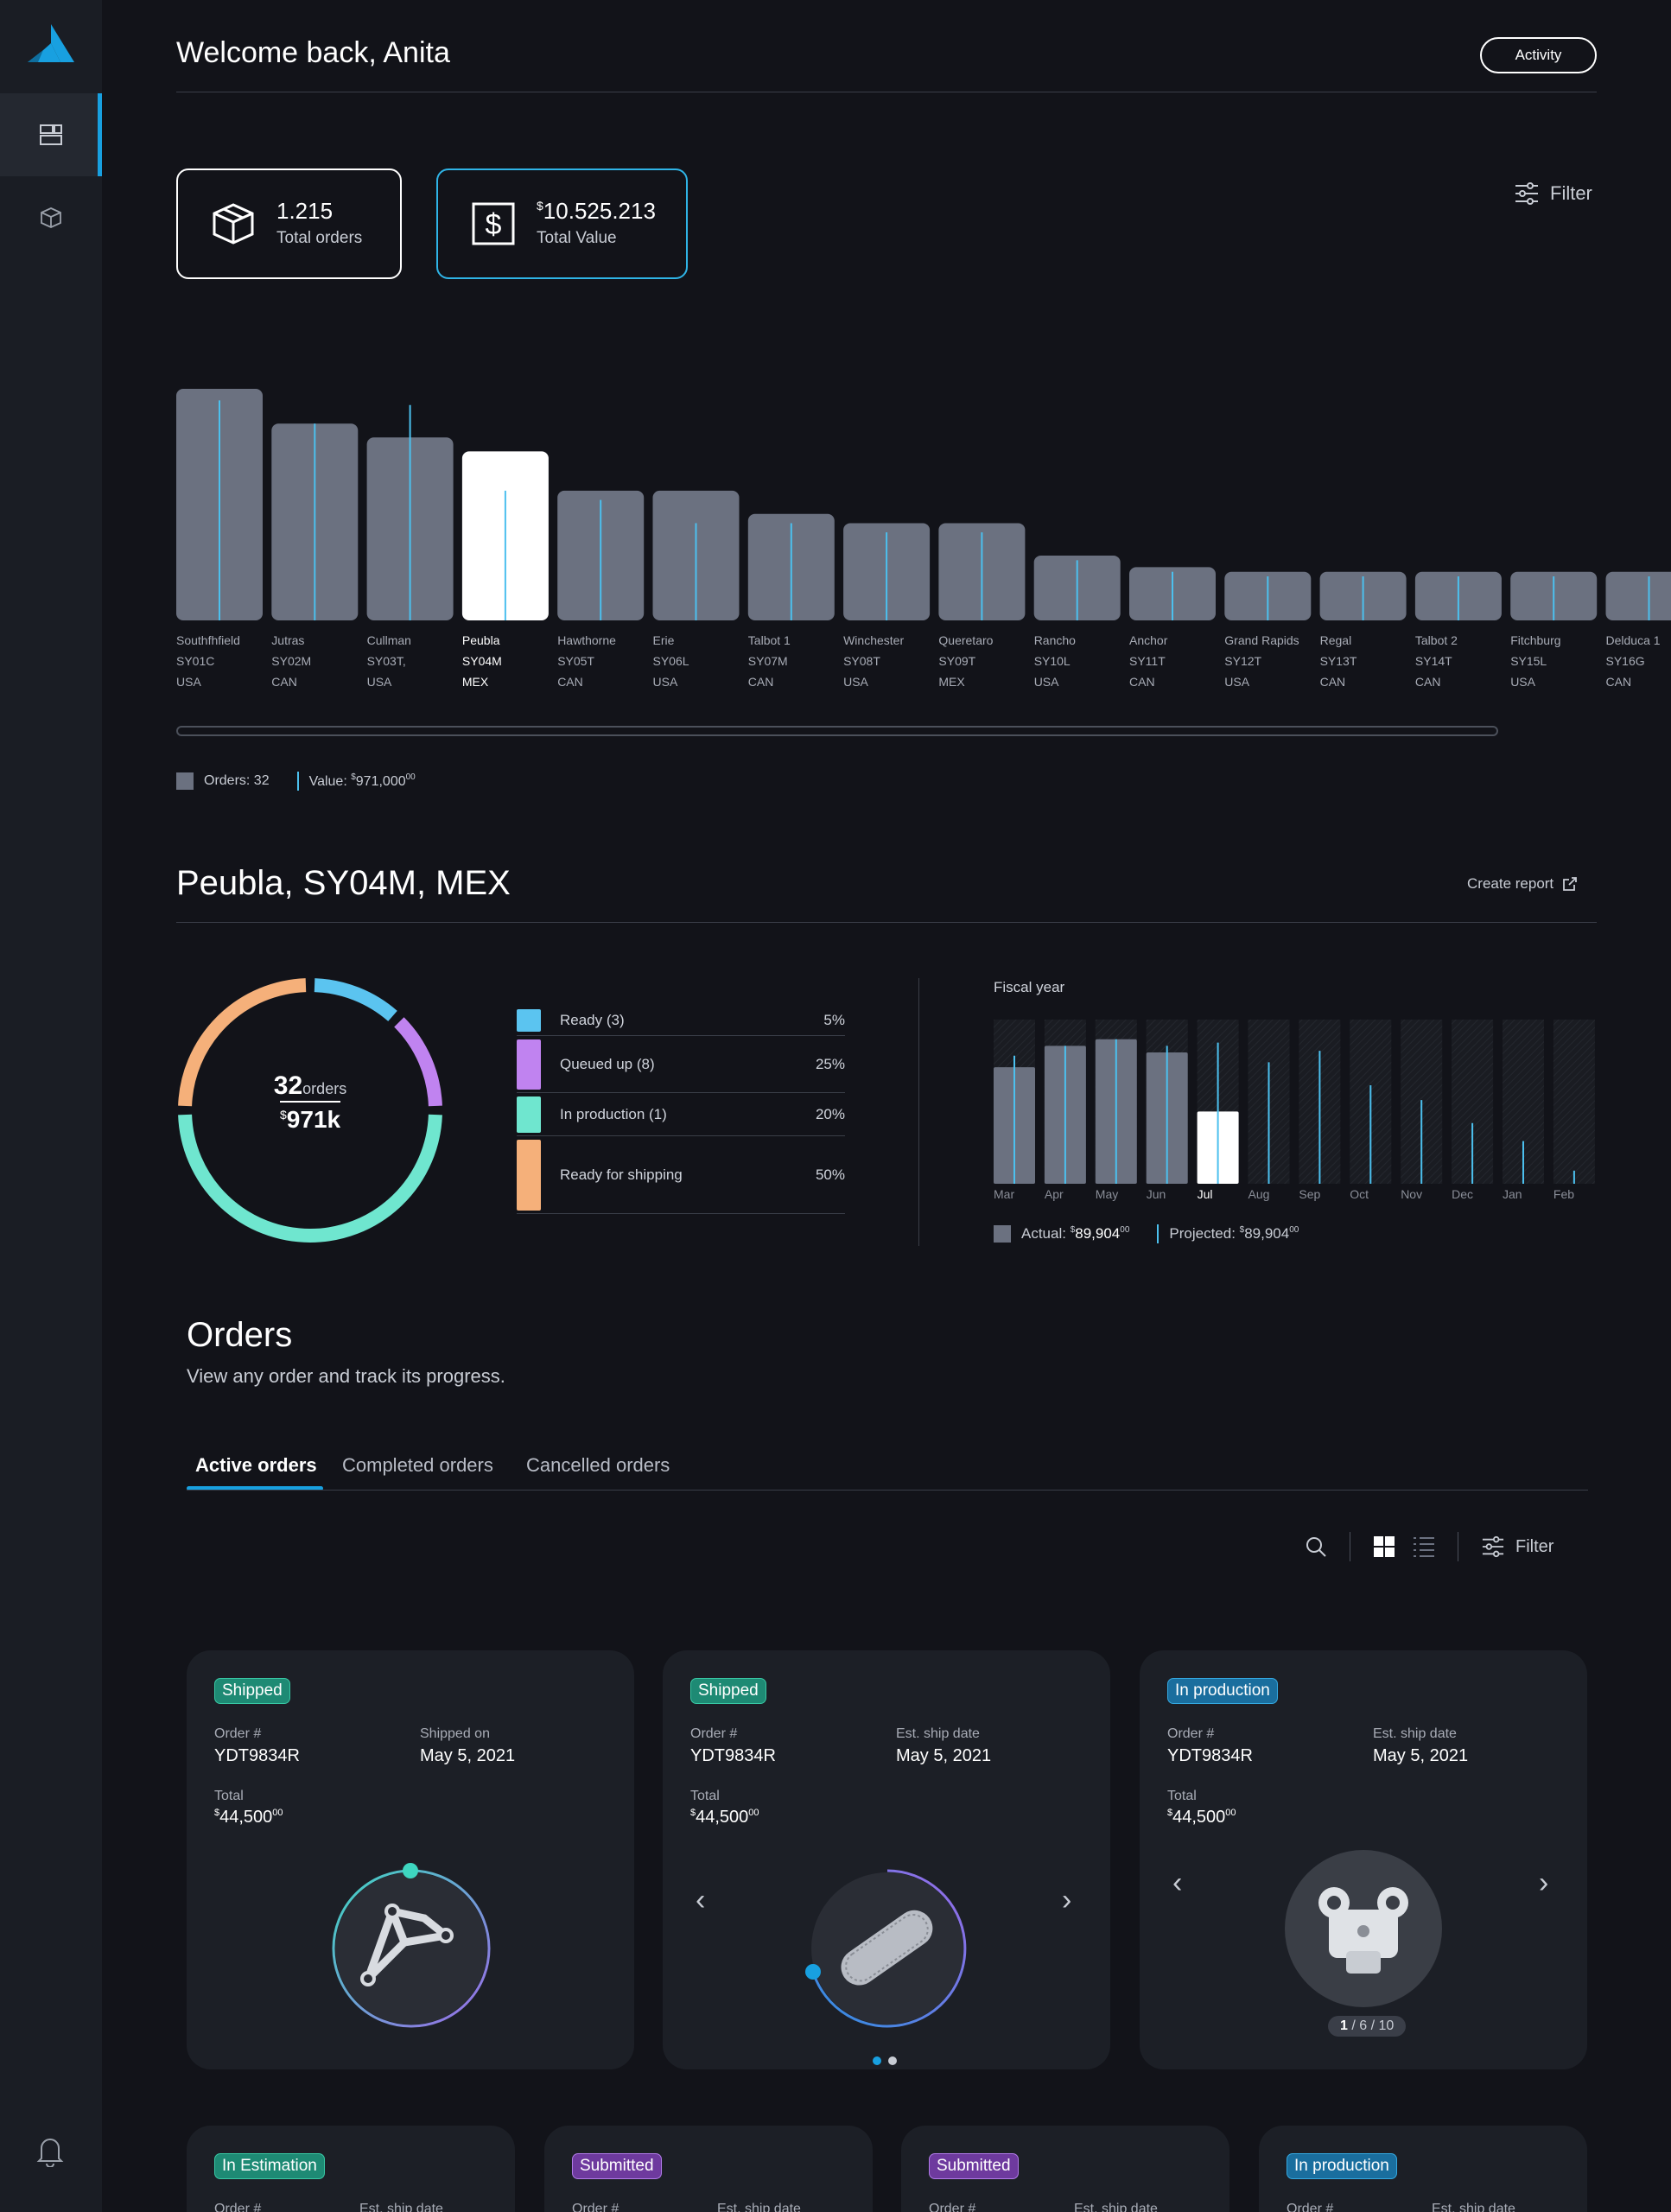 The width and height of the screenshot is (1671, 2212). Describe the element at coordinates (1367, 2026) in the screenshot. I see `image-counter: 1 / 6 / 10` at that location.